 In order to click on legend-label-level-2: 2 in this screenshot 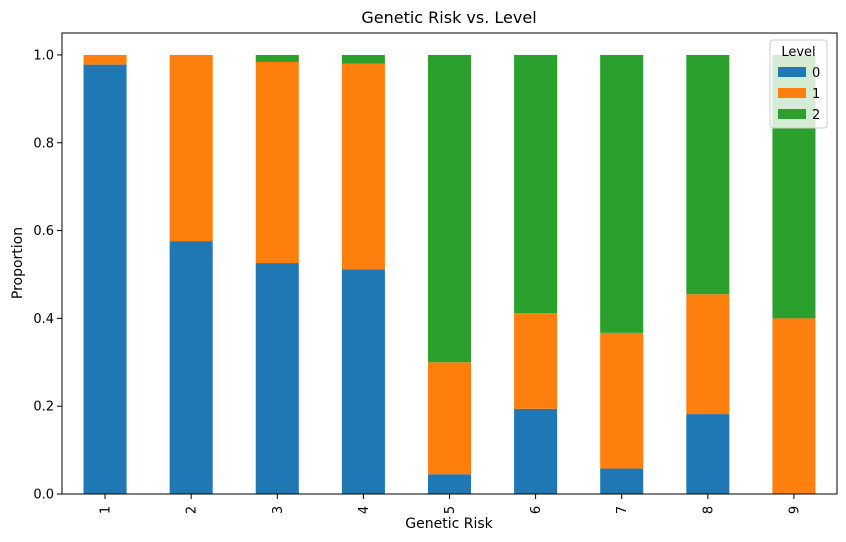, I will do `click(816, 115)`.